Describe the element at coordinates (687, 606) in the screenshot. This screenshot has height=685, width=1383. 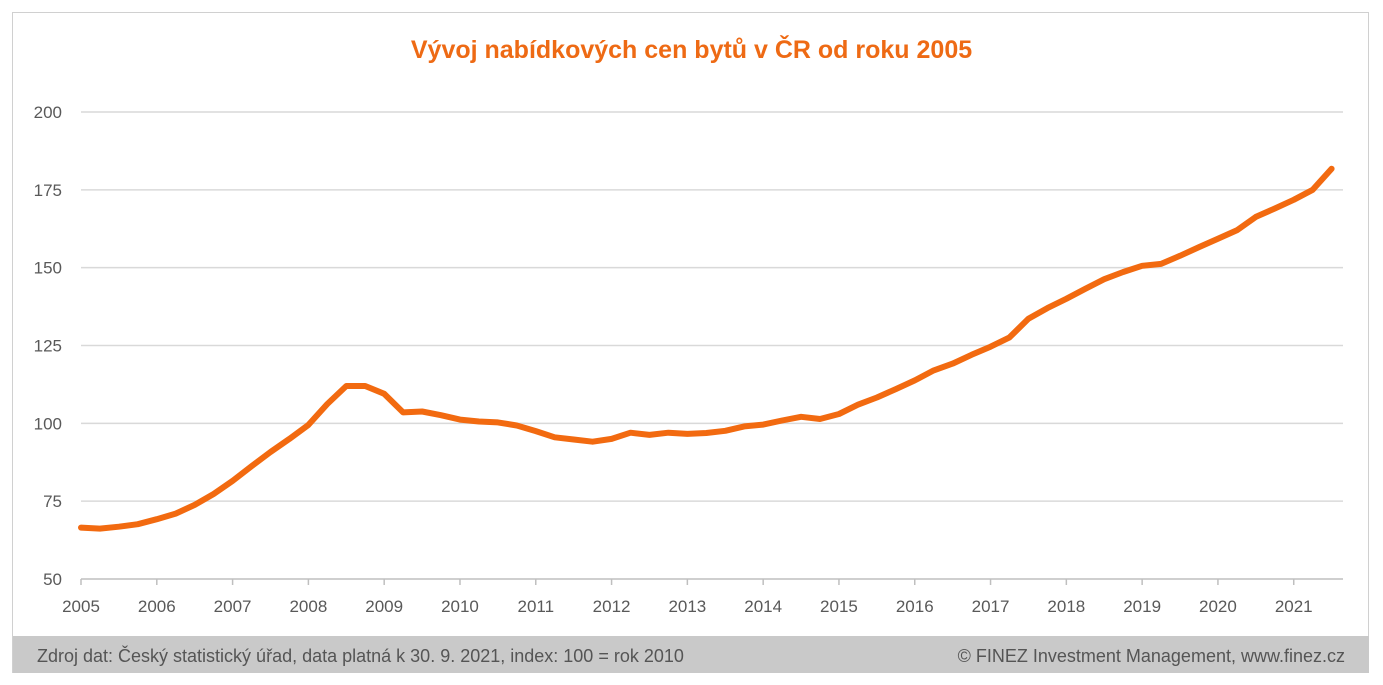
I see `x-tick-label: 2013` at that location.